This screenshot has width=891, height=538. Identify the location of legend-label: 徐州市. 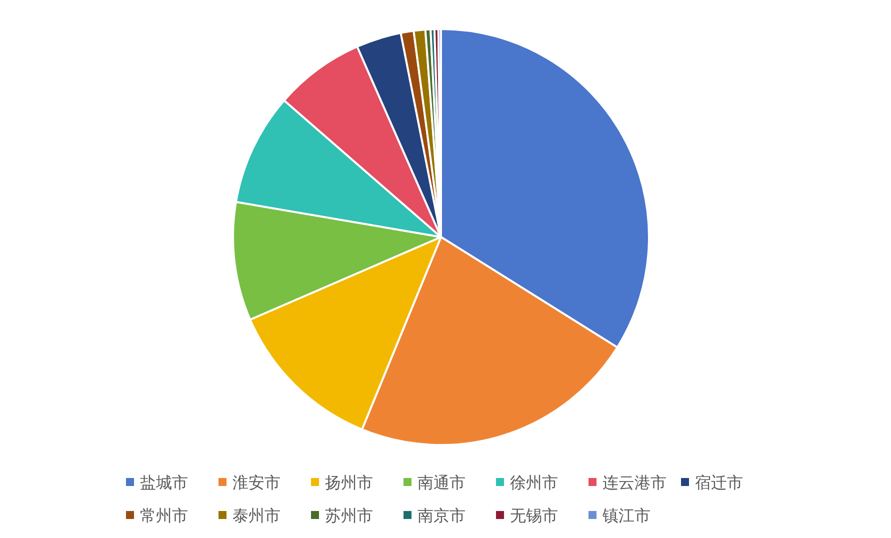
(534, 483).